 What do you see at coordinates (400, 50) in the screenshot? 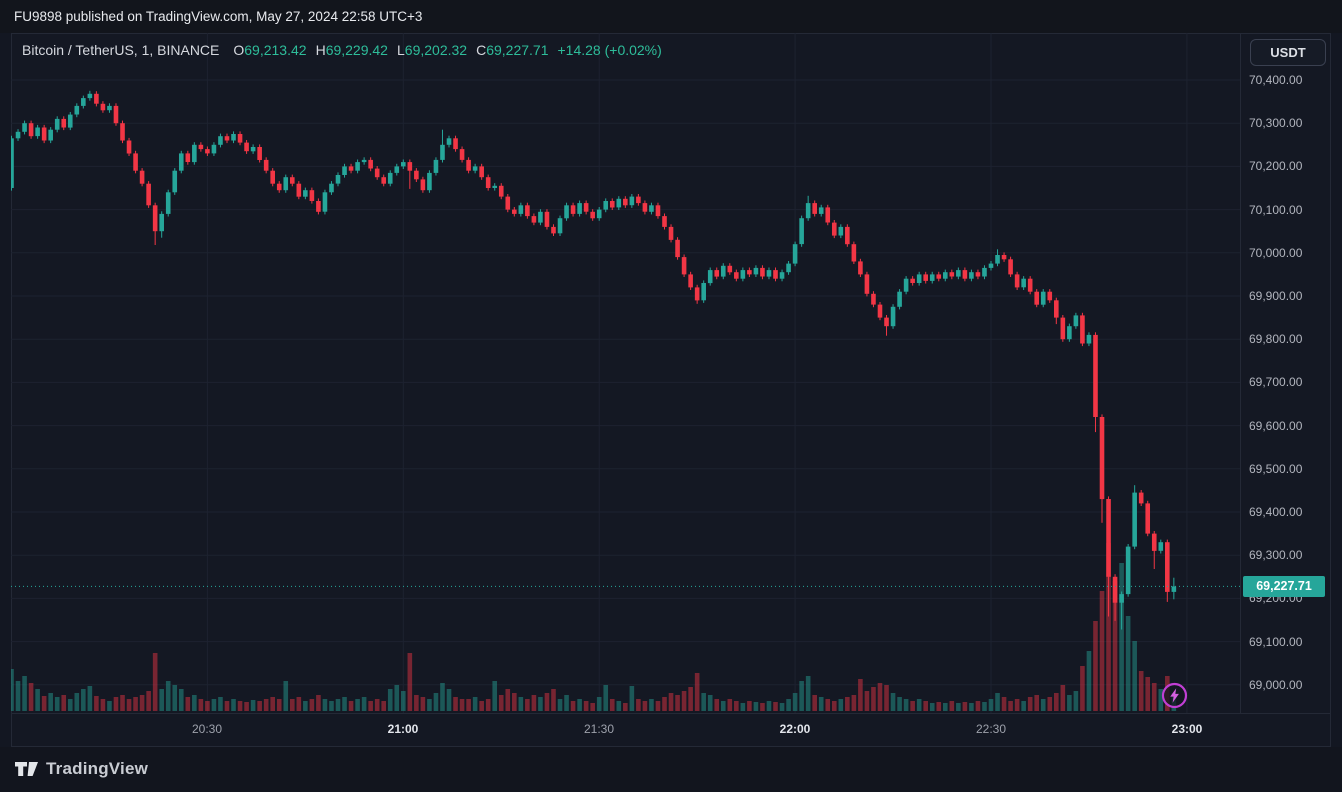
I see `low-label: L` at bounding box center [400, 50].